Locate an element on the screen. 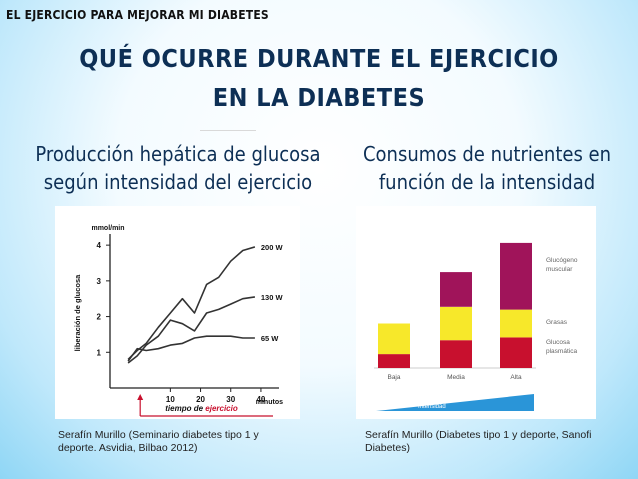 The image size is (638, 479). right-subtitle-line1: Consumos de nutrientes en is located at coordinates (487, 154).